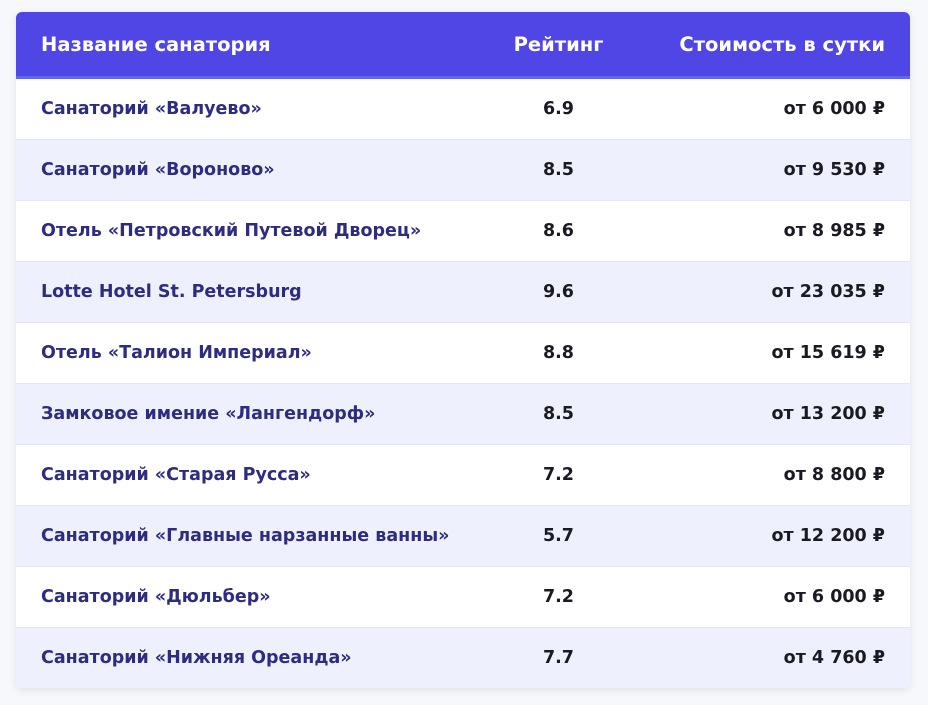  Describe the element at coordinates (782, 44) in the screenshot. I see `header-price: Стоимость в сутки` at that location.